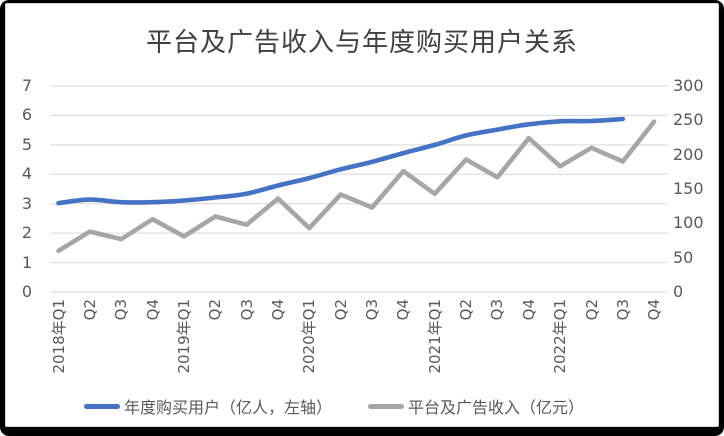 The width and height of the screenshot is (724, 436). I want to click on y-axis-tick-right: 100, so click(688, 223).